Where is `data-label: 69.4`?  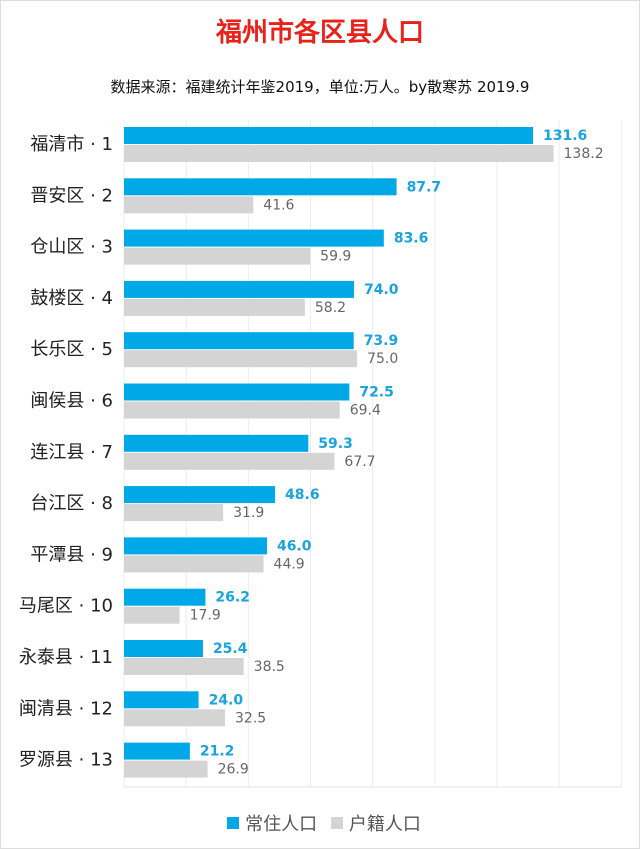 data-label: 69.4 is located at coordinates (365, 411).